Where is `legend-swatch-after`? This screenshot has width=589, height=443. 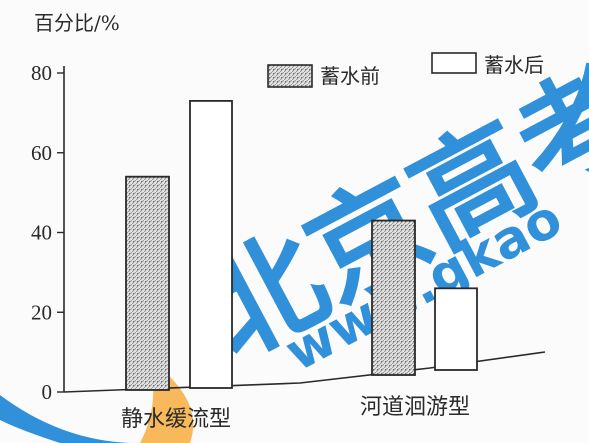
legend-swatch-after is located at coordinates (454, 63).